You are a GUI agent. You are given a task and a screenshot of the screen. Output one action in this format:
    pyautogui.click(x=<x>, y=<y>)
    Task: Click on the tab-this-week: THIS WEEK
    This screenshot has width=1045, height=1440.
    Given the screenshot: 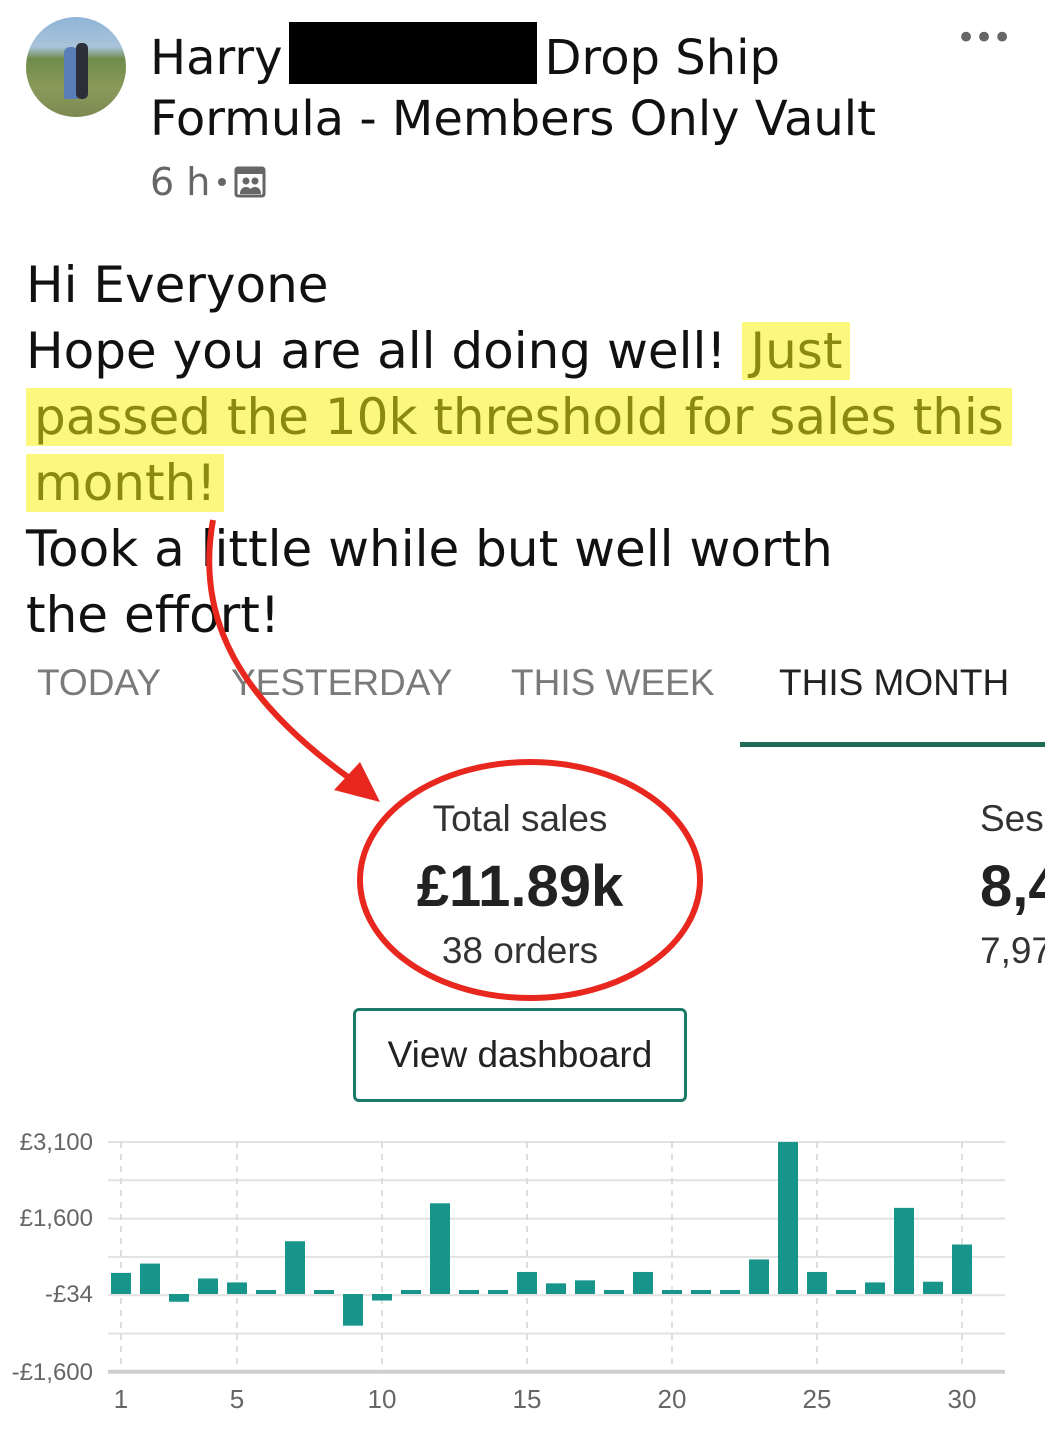 What is the action you would take?
    pyautogui.click(x=613, y=682)
    